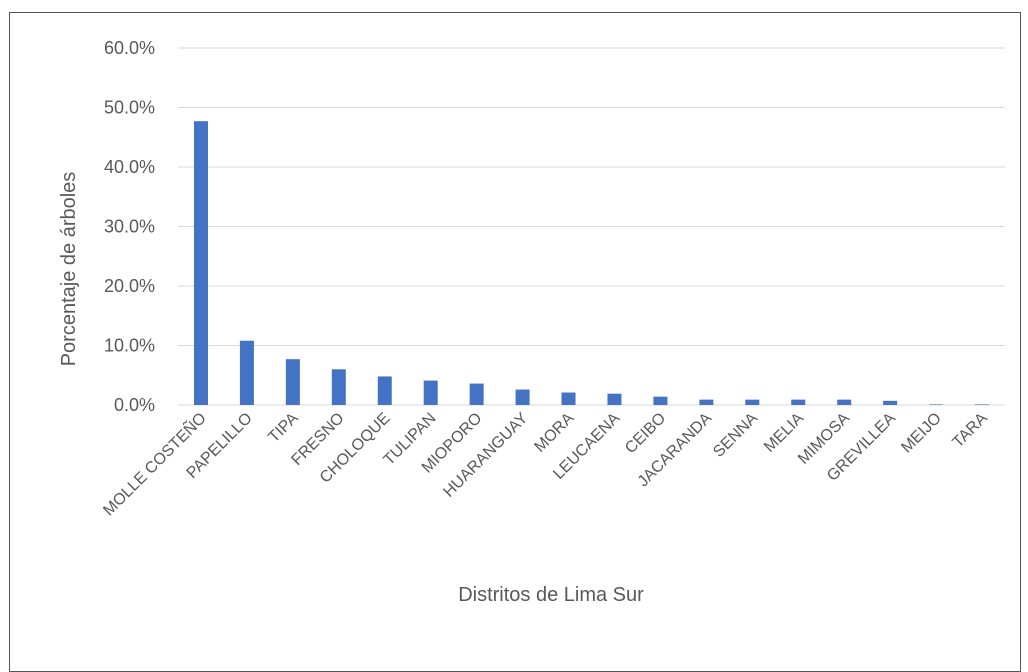 The image size is (1028, 672). I want to click on x-tick-label: SENNA, so click(735, 435).